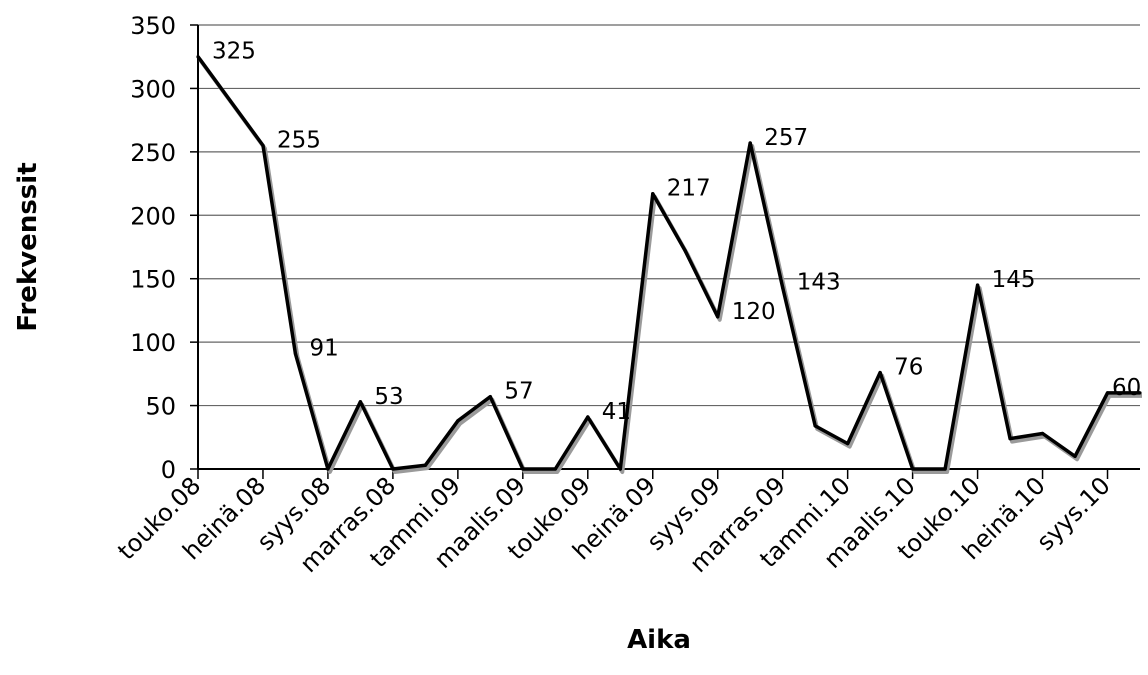 Image resolution: width=1148 pixels, height=675 pixels. Describe the element at coordinates (689, 189) in the screenshot. I see `data-label: 217` at that location.